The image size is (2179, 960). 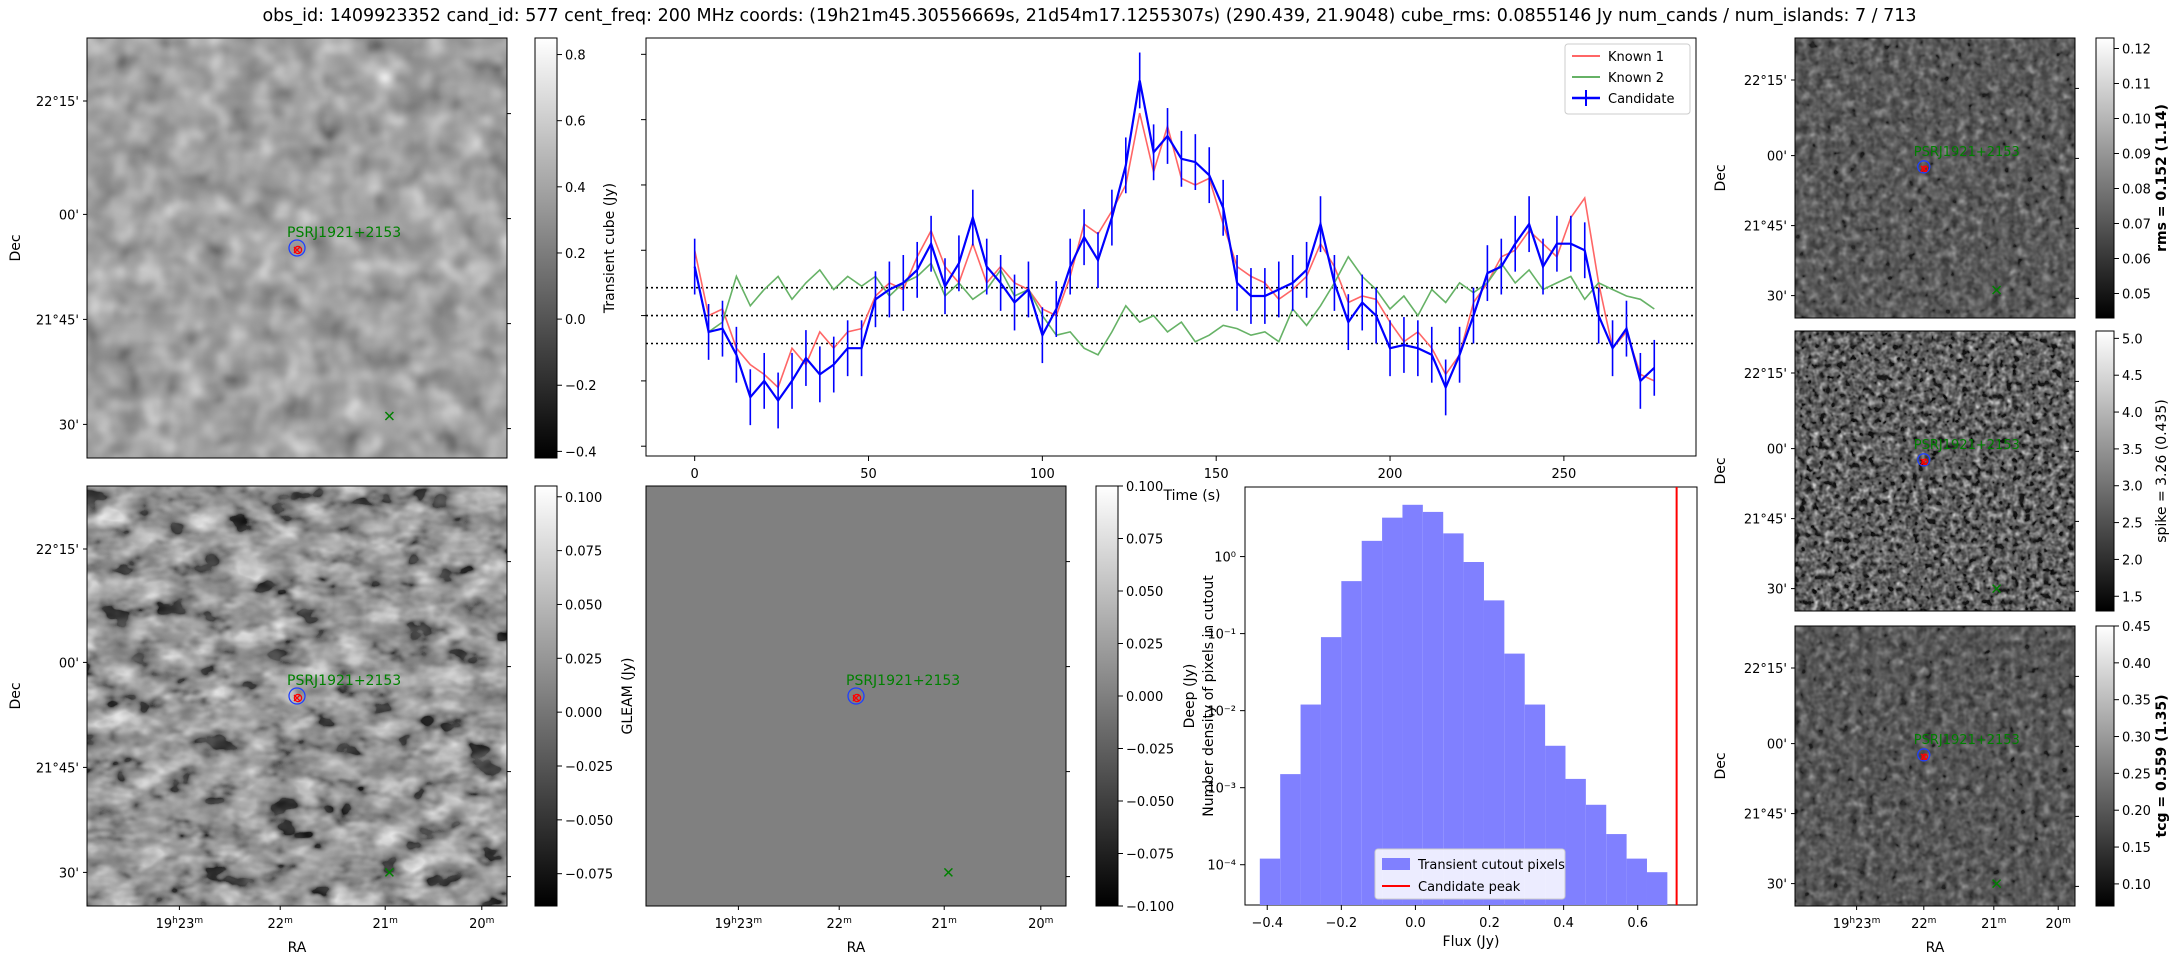 I want to click on spike-known-source-cross, so click(x=1997, y=589).